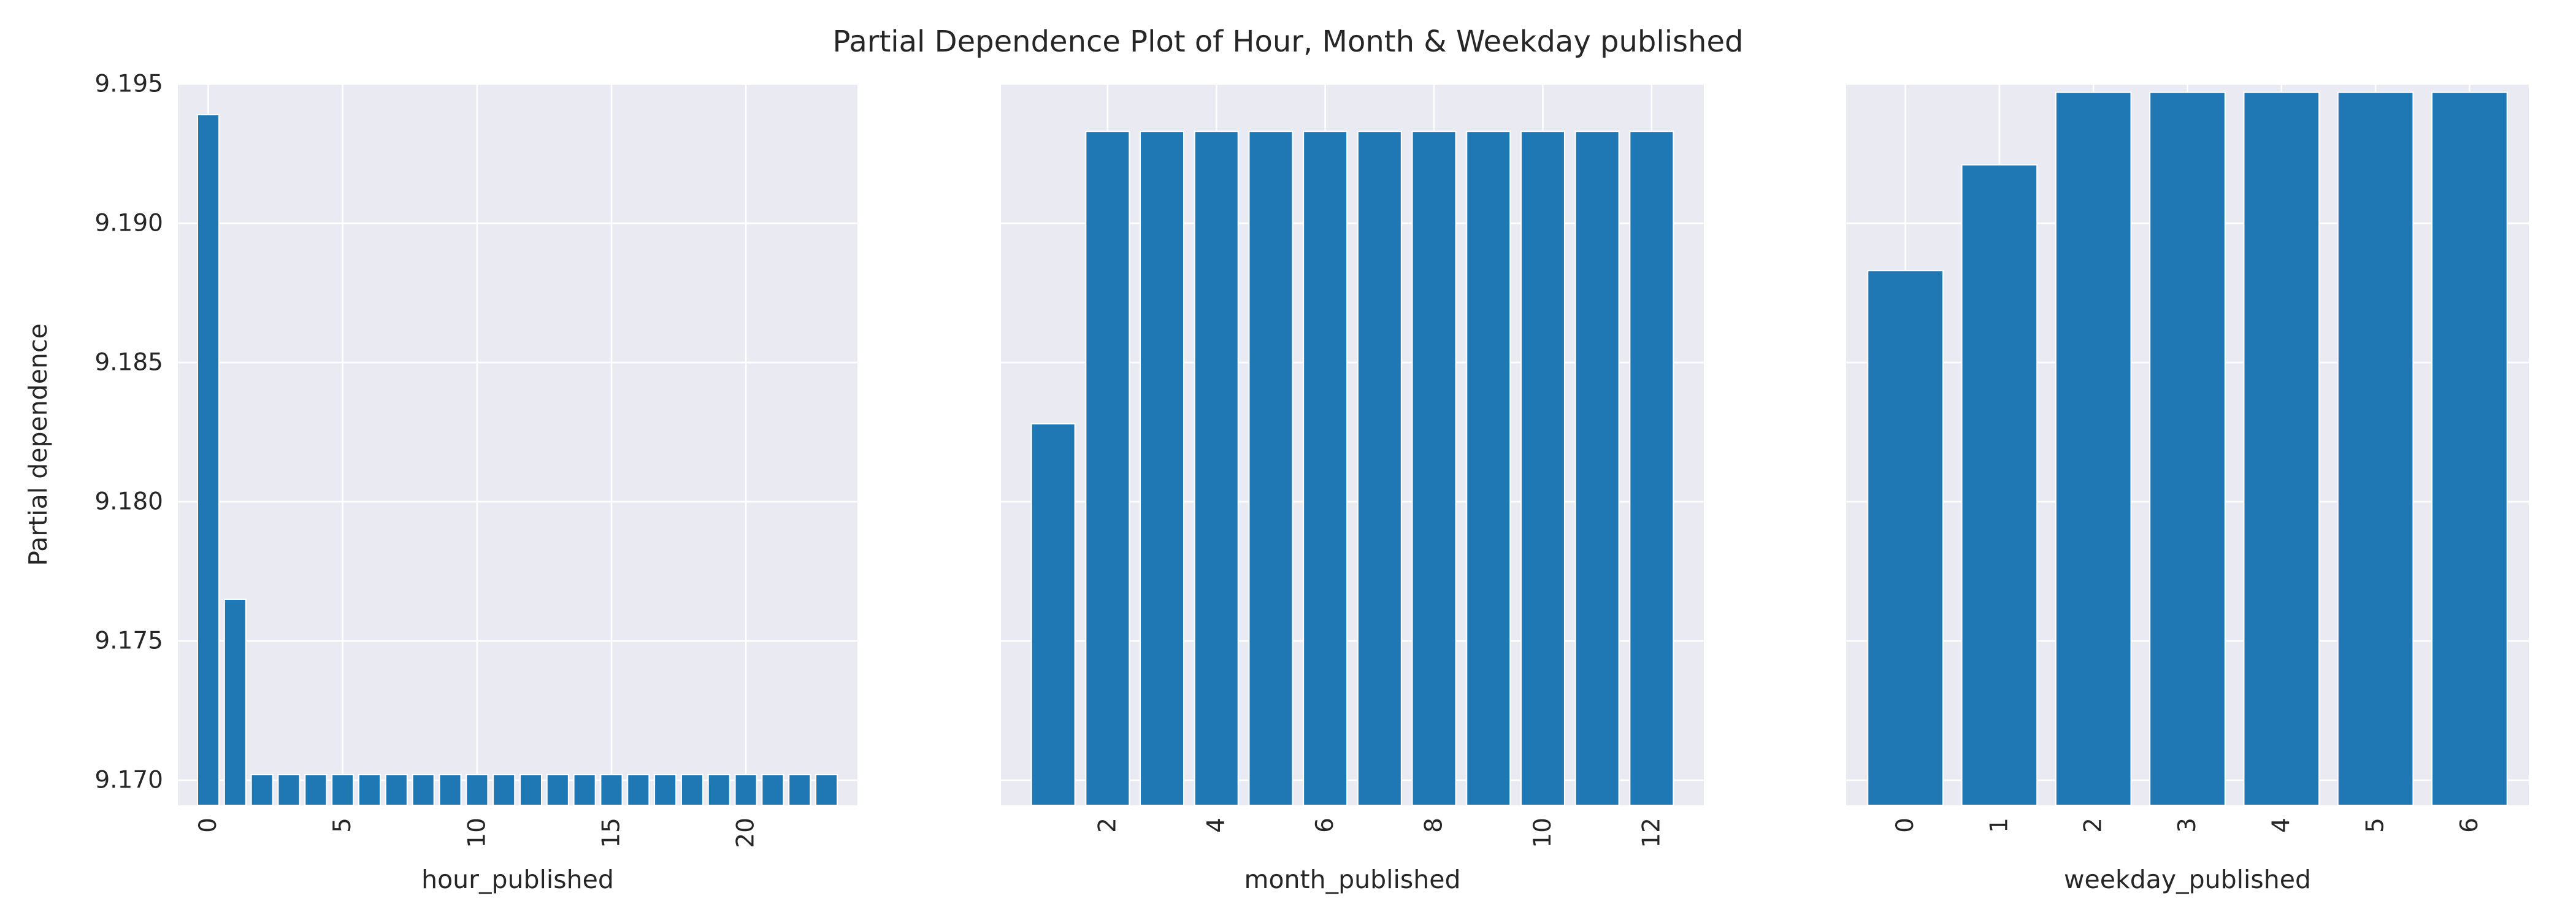 The image size is (2576, 920). What do you see at coordinates (1434, 825) in the screenshot?
I see `x-tick-label: 8` at bounding box center [1434, 825].